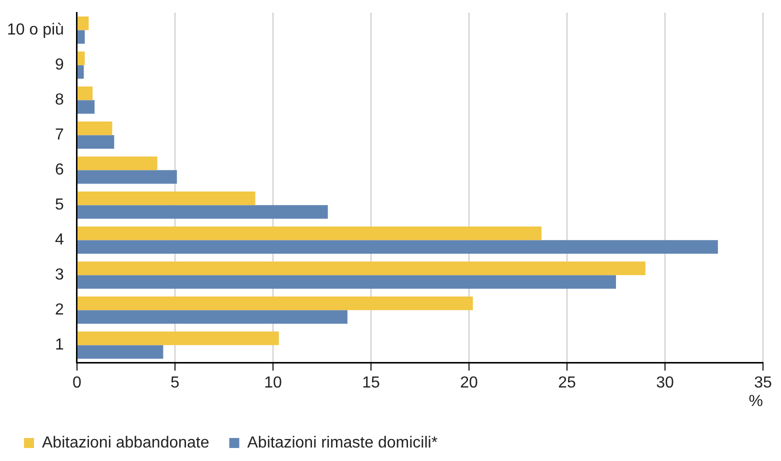 This screenshot has height=461, width=781. Describe the element at coordinates (59, 275) in the screenshot. I see `y-tick-label: 3` at that location.